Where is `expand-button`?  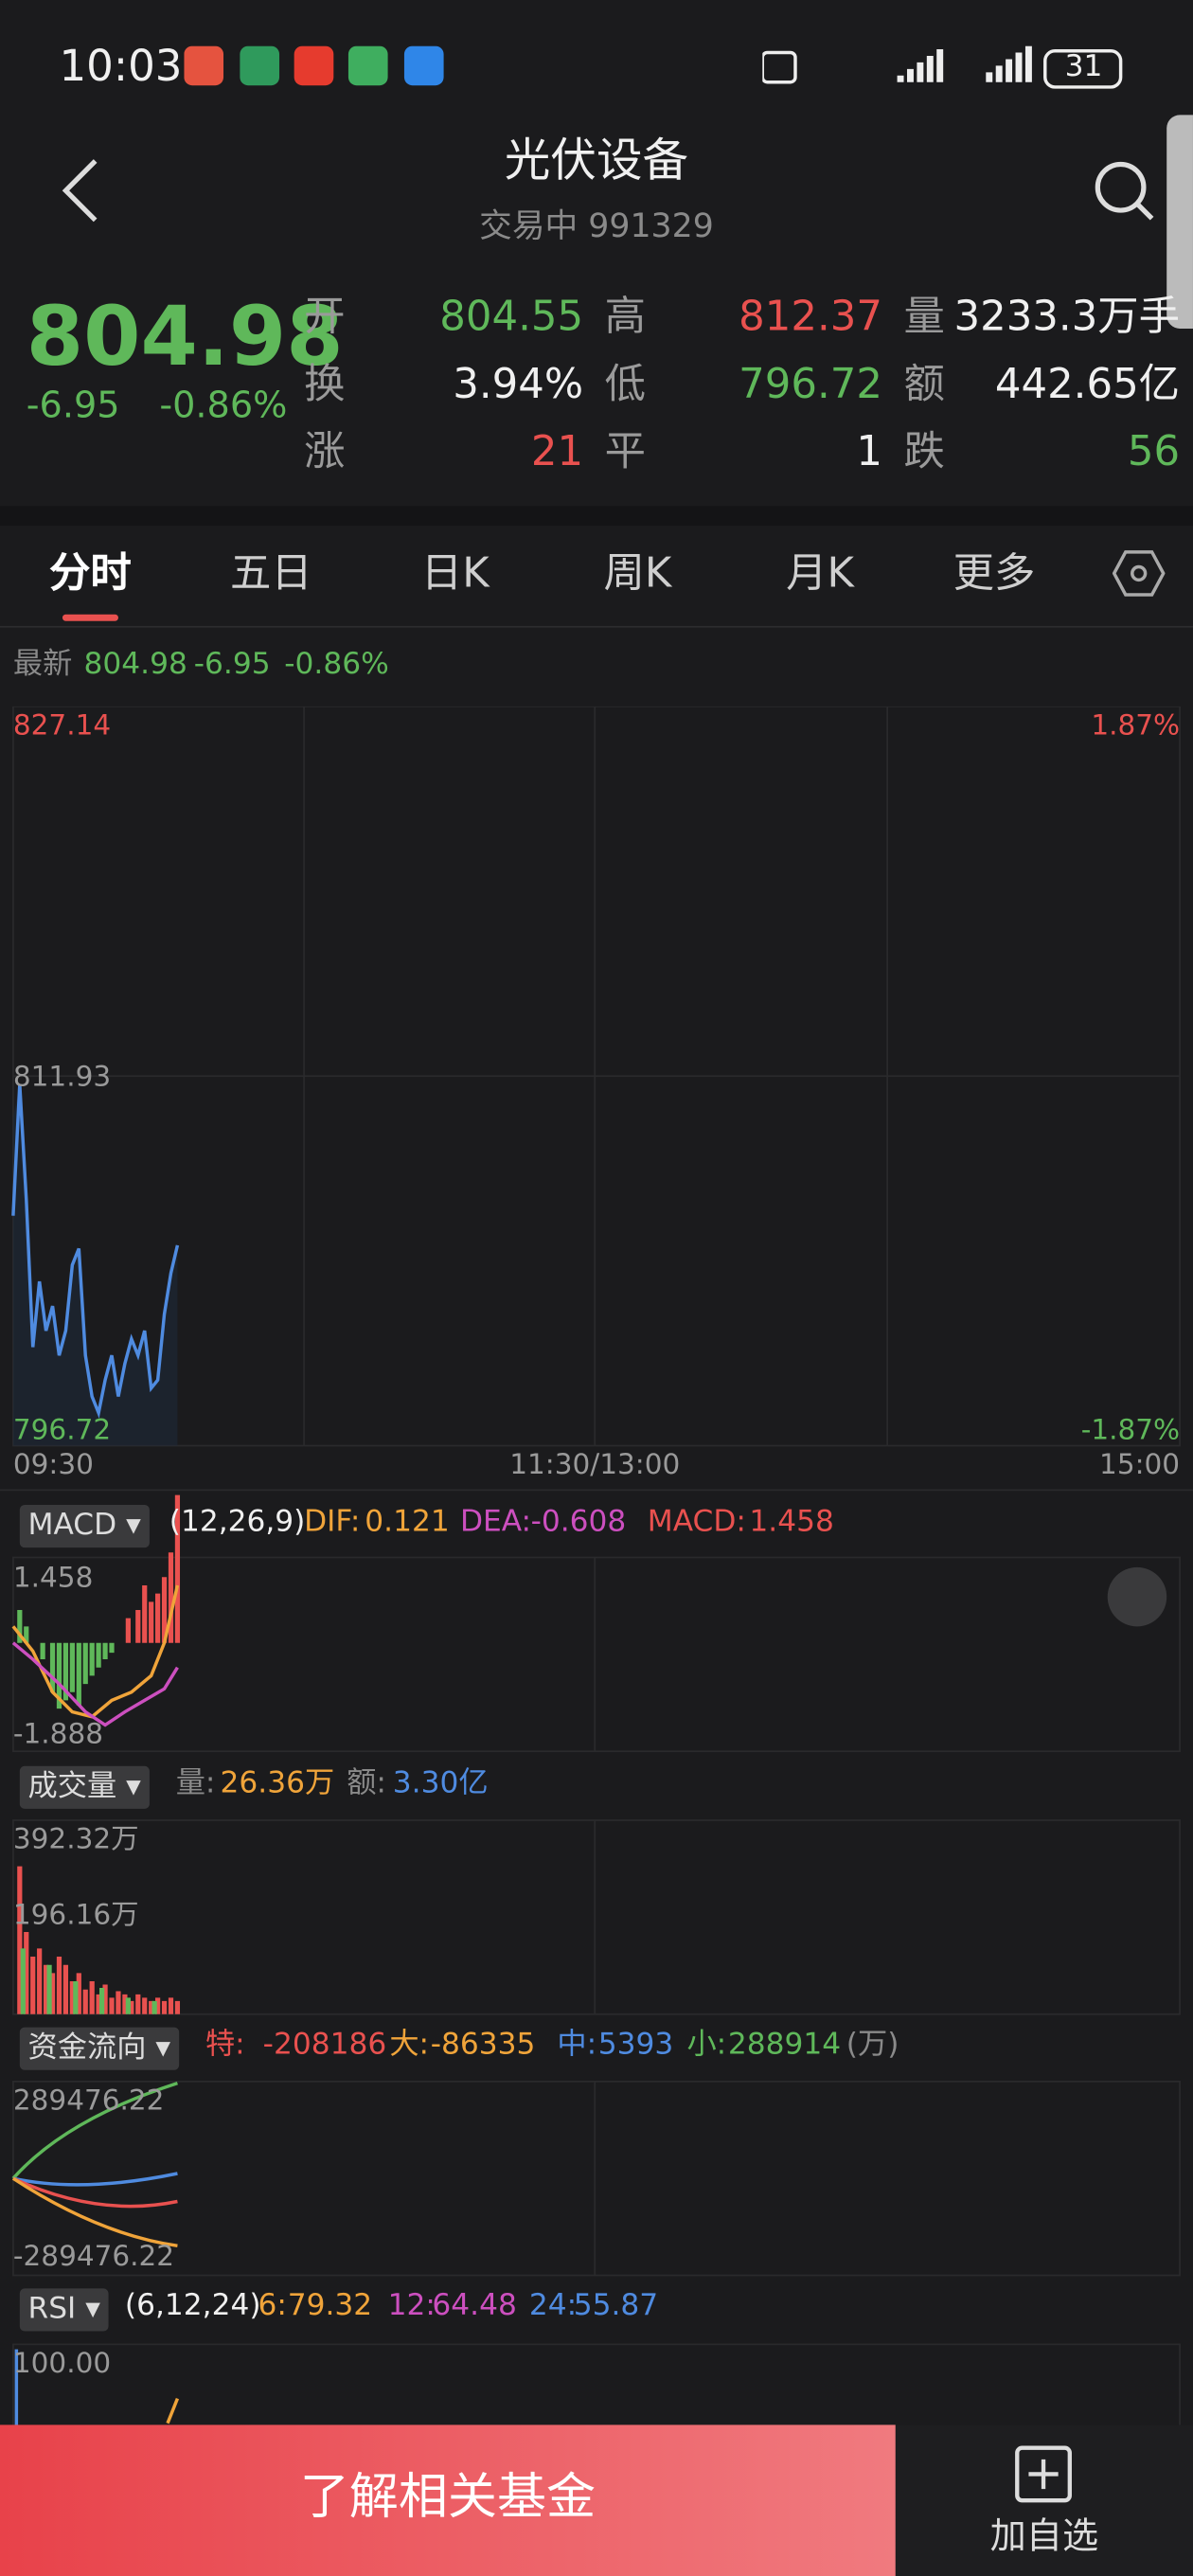 expand-button is located at coordinates (1137, 1596).